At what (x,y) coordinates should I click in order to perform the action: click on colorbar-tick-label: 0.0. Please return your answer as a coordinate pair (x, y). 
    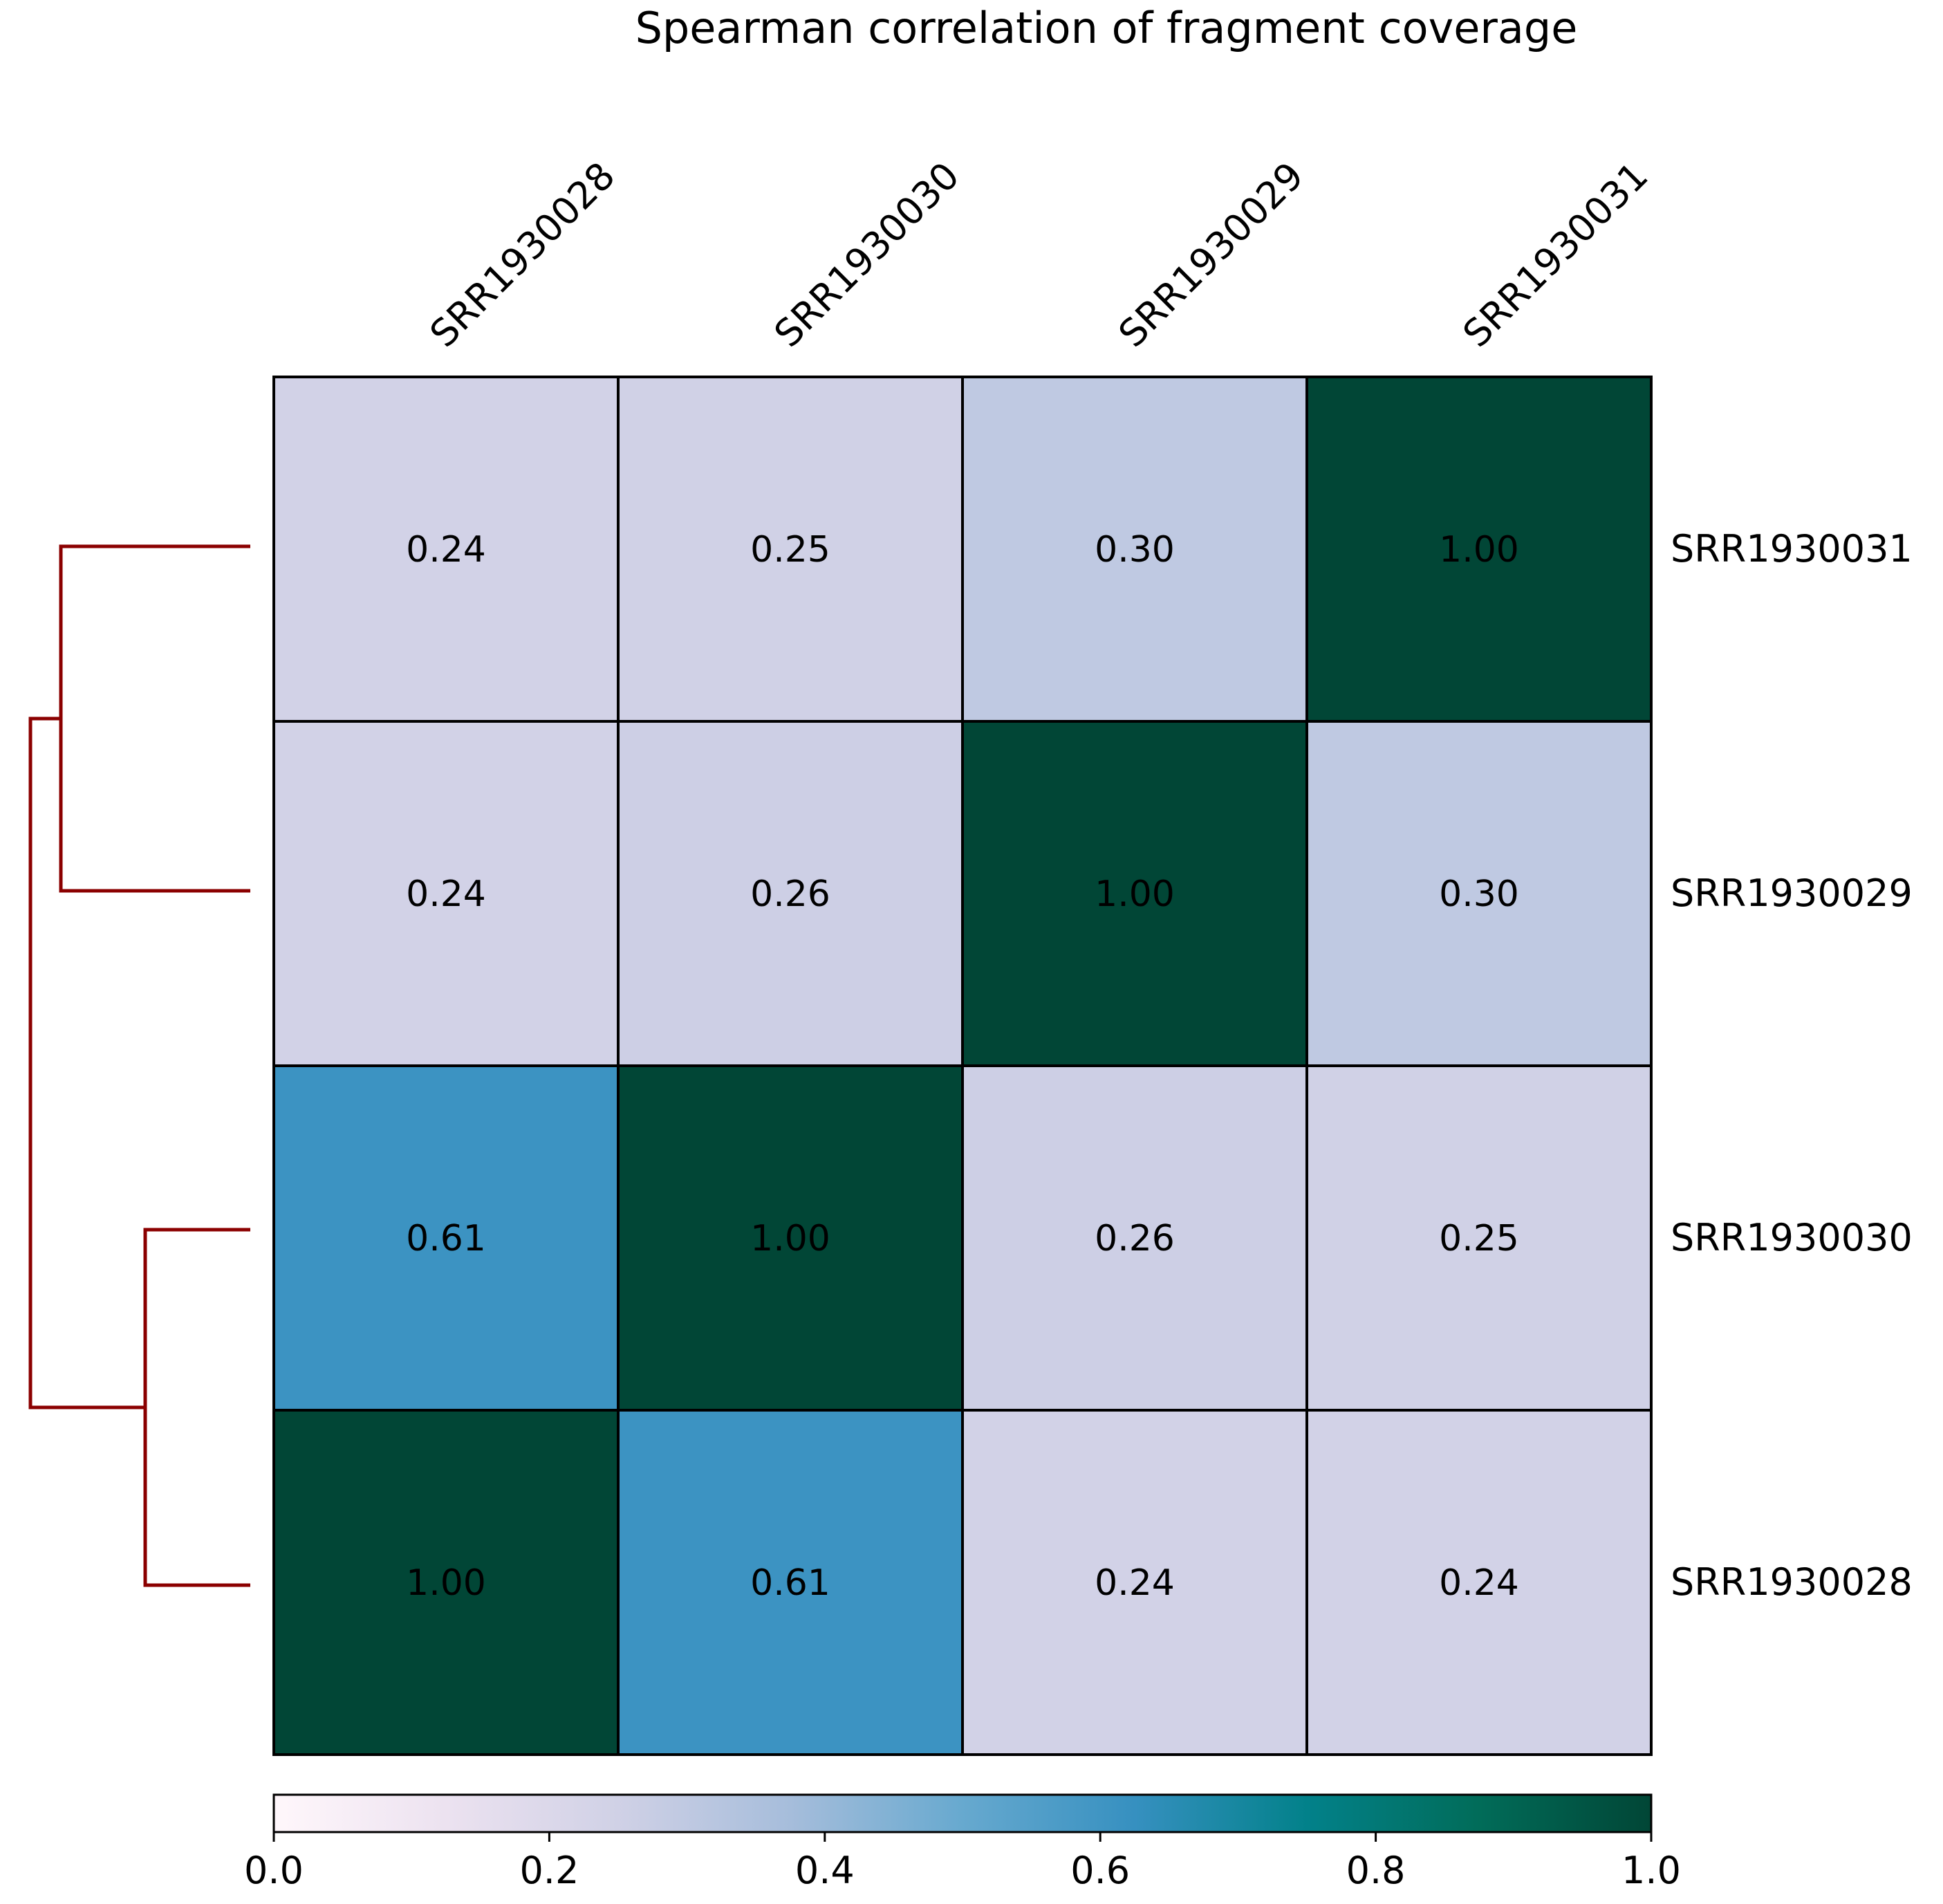
    Looking at the image, I should click on (274, 1870).